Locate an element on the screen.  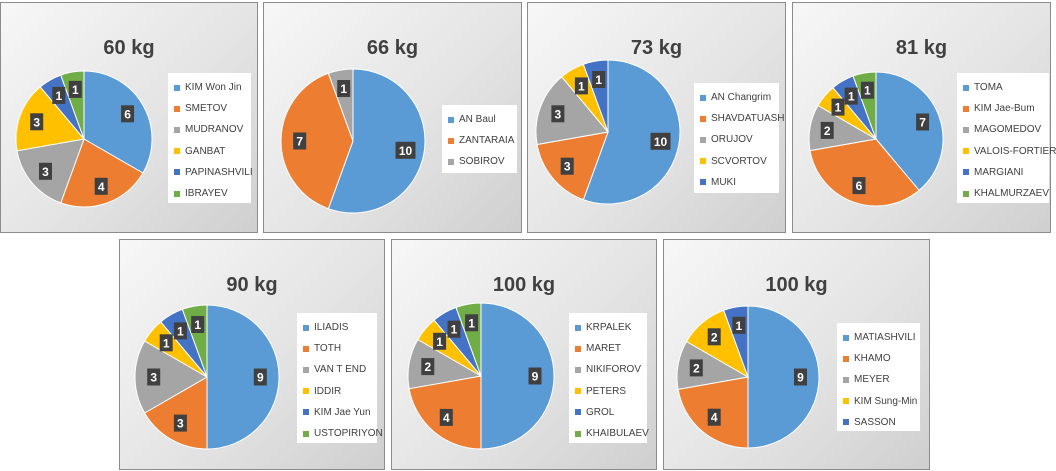
legend-label: KHAMO is located at coordinates (872, 359).